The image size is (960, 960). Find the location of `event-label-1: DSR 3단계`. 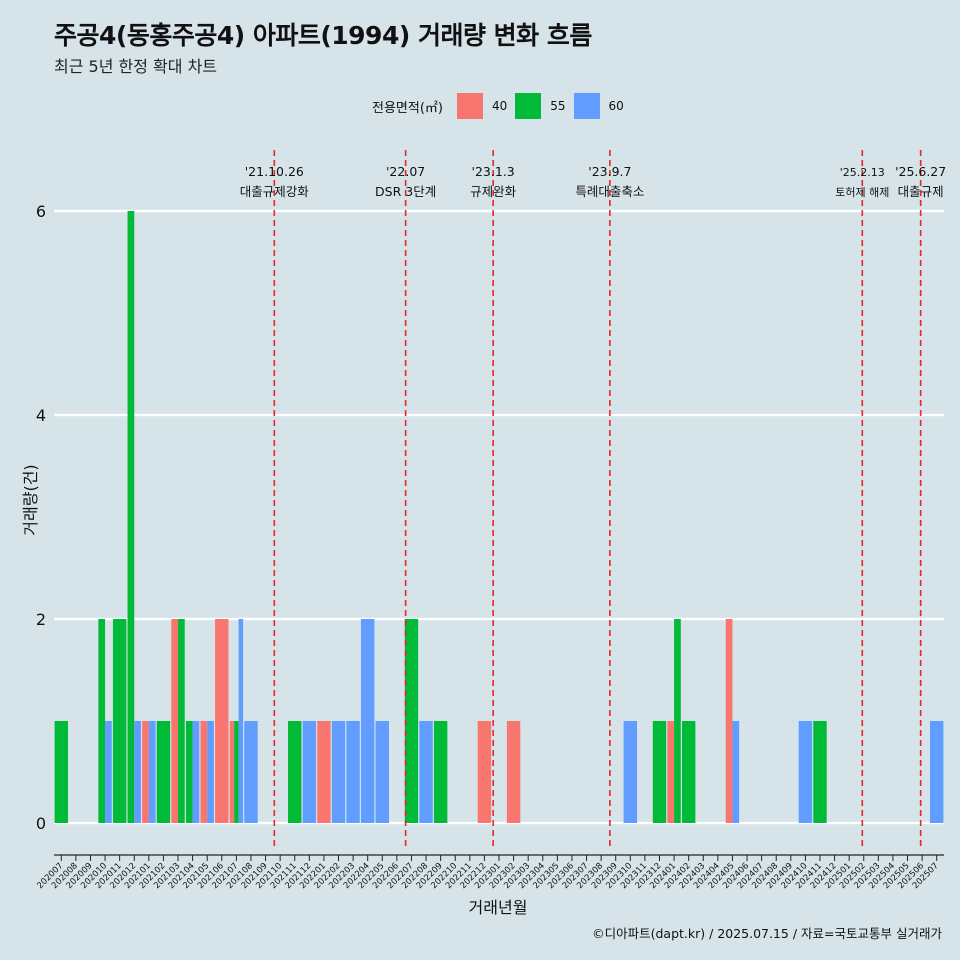

event-label-1: DSR 3단계 is located at coordinates (405, 191).